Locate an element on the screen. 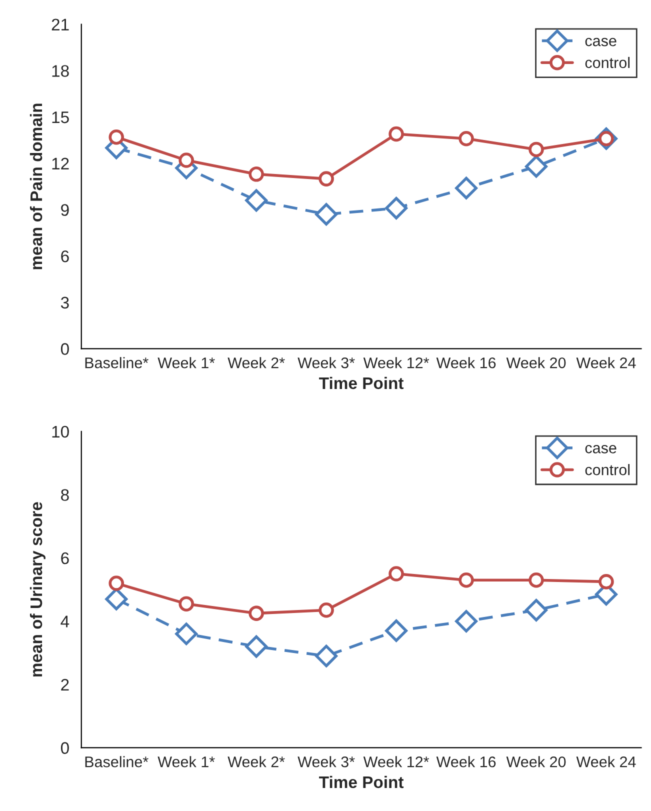 This screenshot has width=651, height=811. y-tick-label: 9 is located at coordinates (65, 210).